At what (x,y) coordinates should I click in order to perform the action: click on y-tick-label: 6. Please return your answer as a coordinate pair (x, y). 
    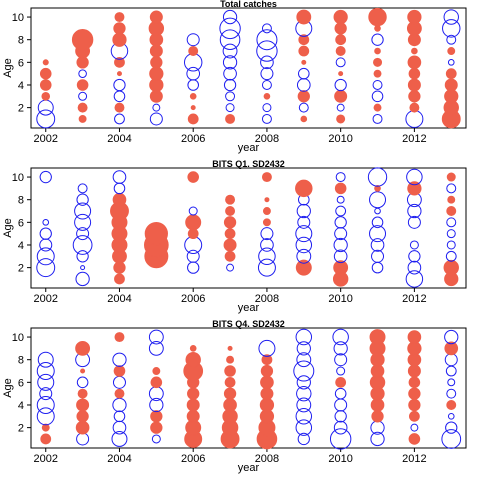
    Looking at the image, I should click on (21, 223).